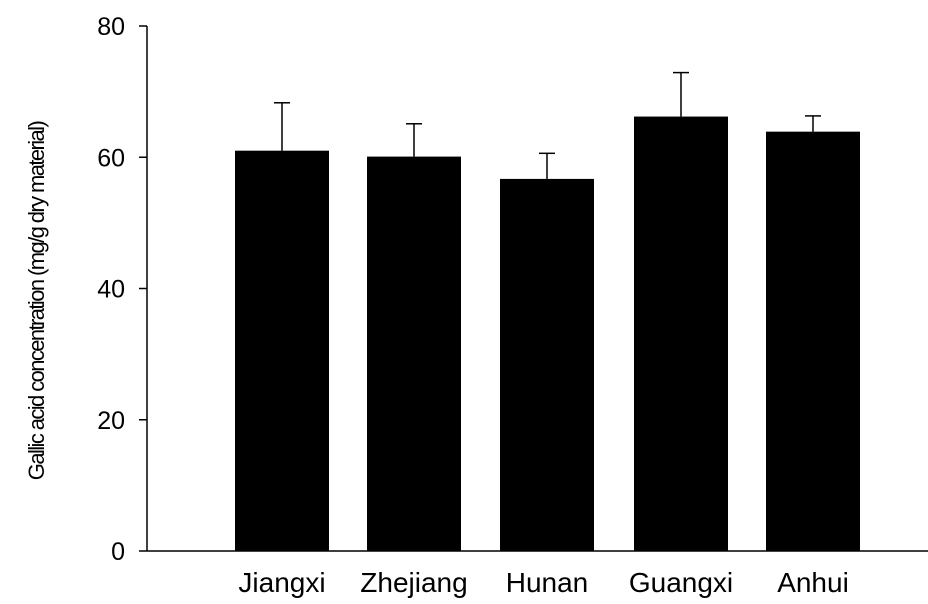 The width and height of the screenshot is (928, 604). I want to click on bar-zhejiang, so click(414, 353).